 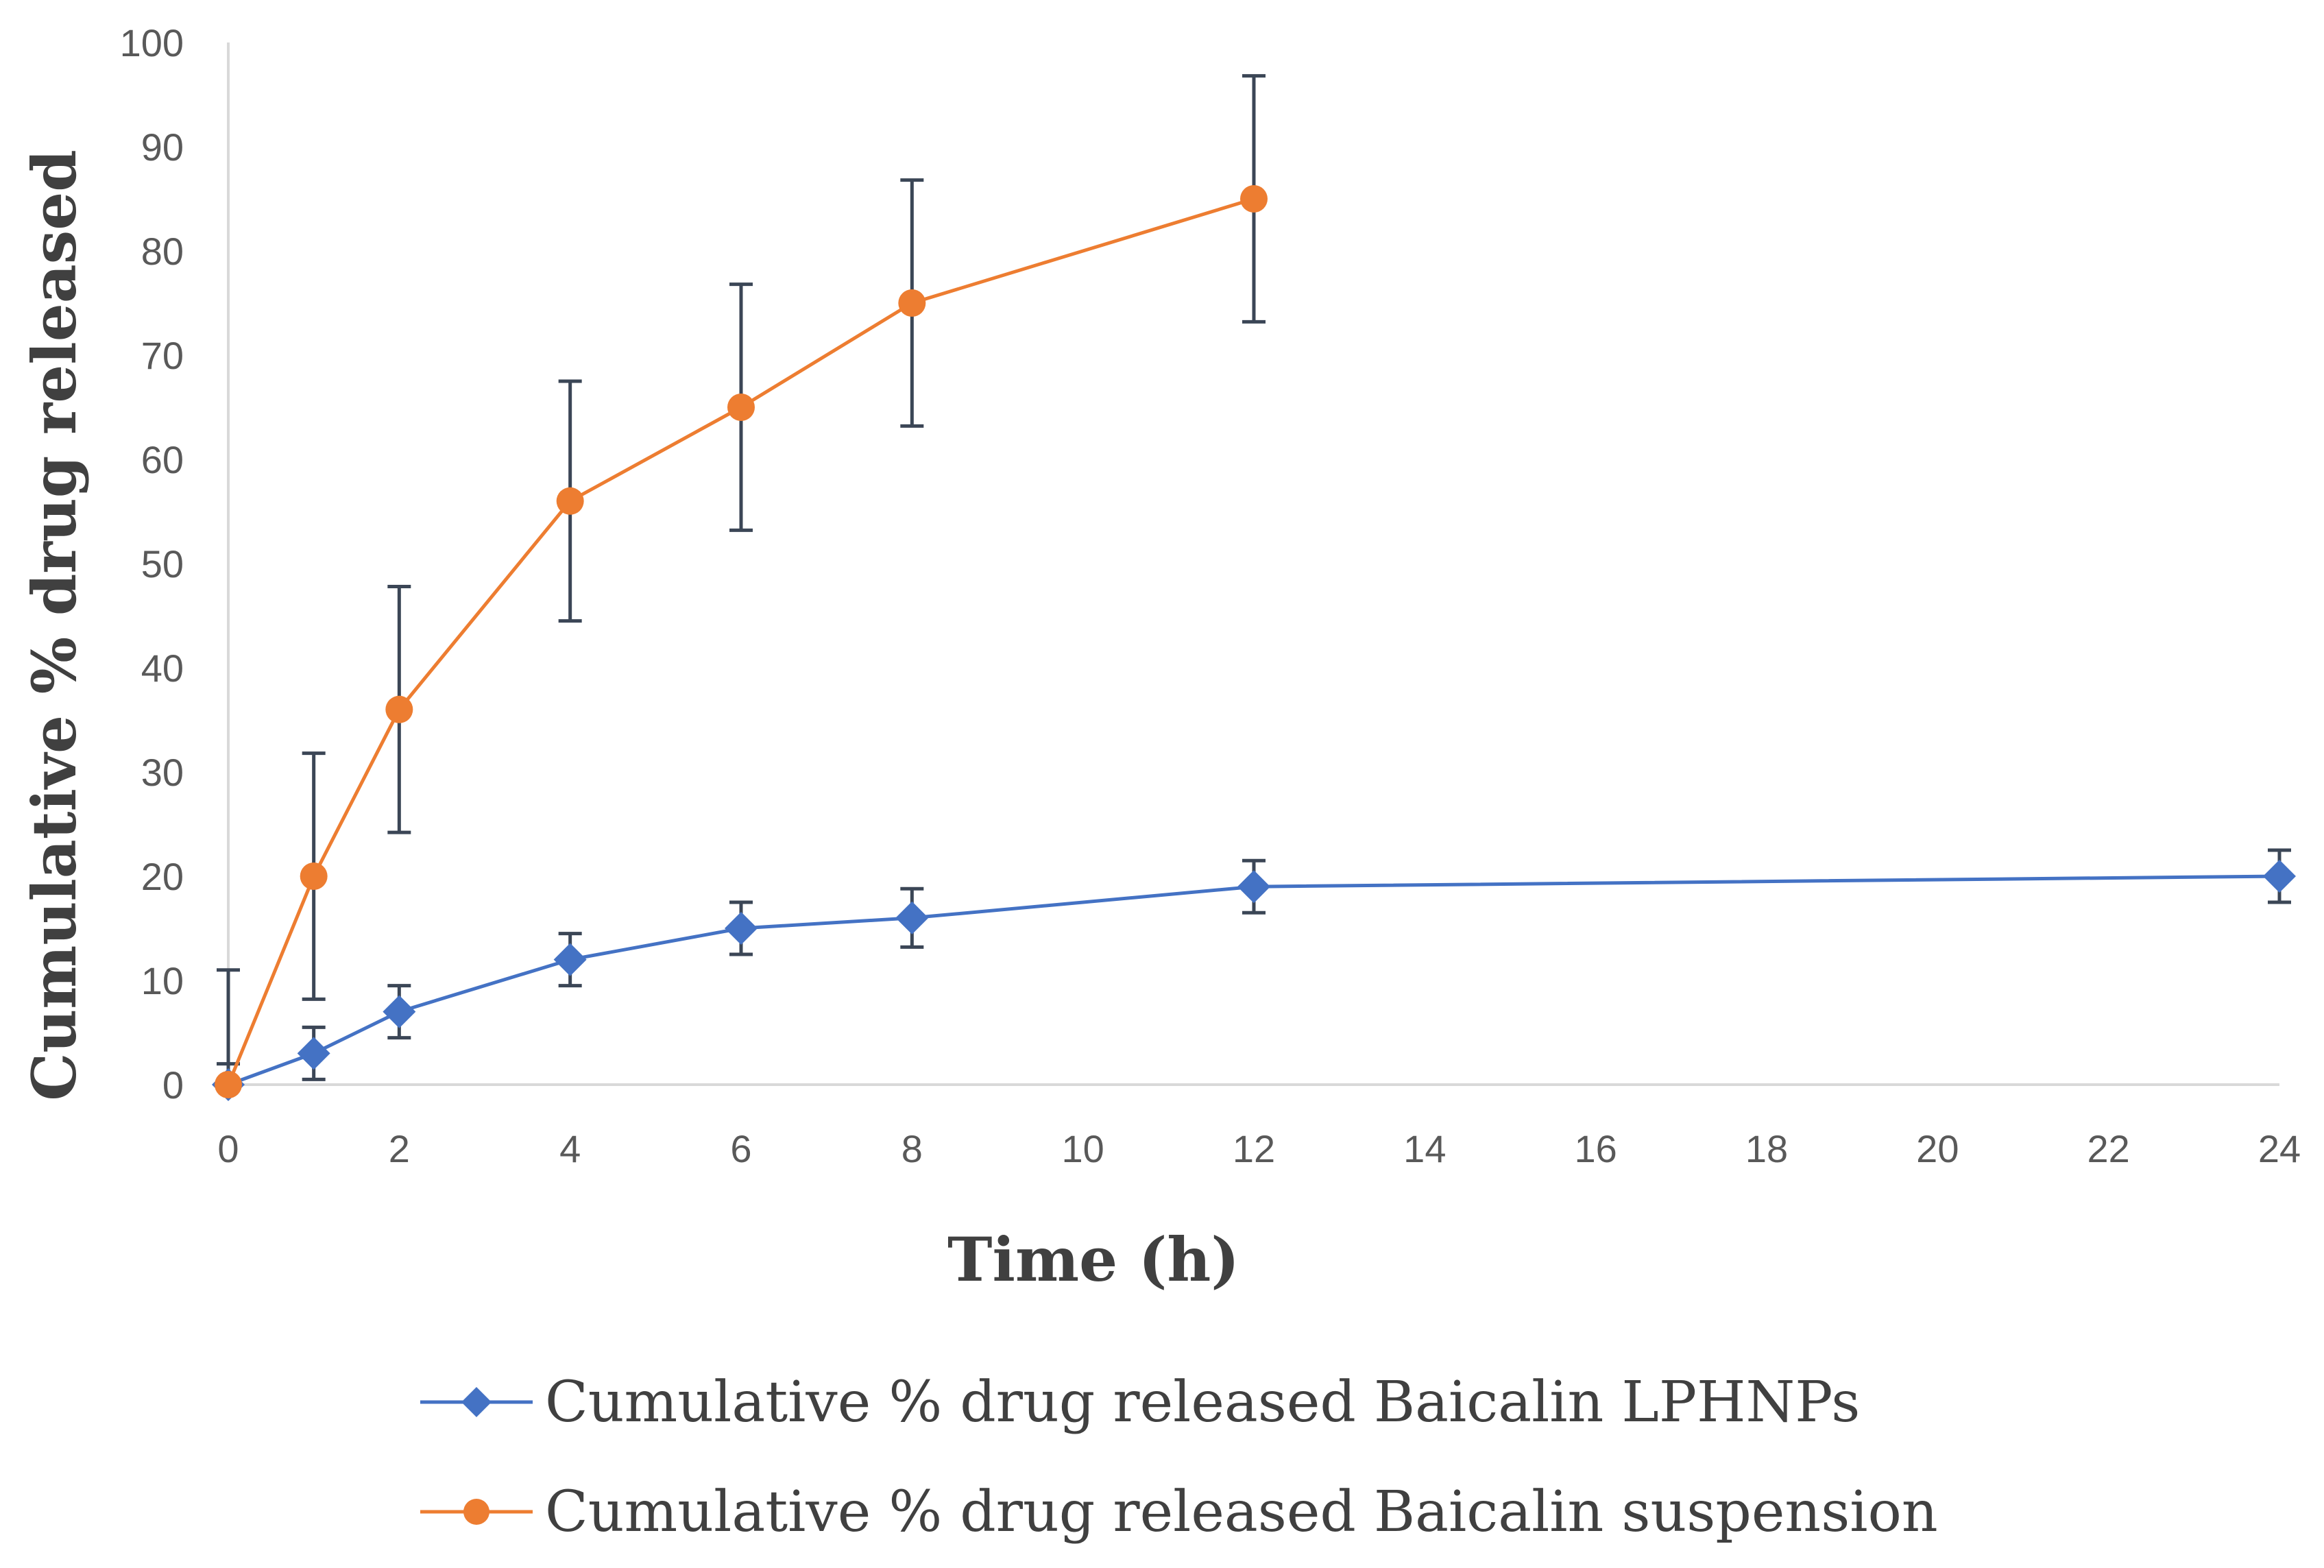 I want to click on series-line, so click(x=1254, y=981).